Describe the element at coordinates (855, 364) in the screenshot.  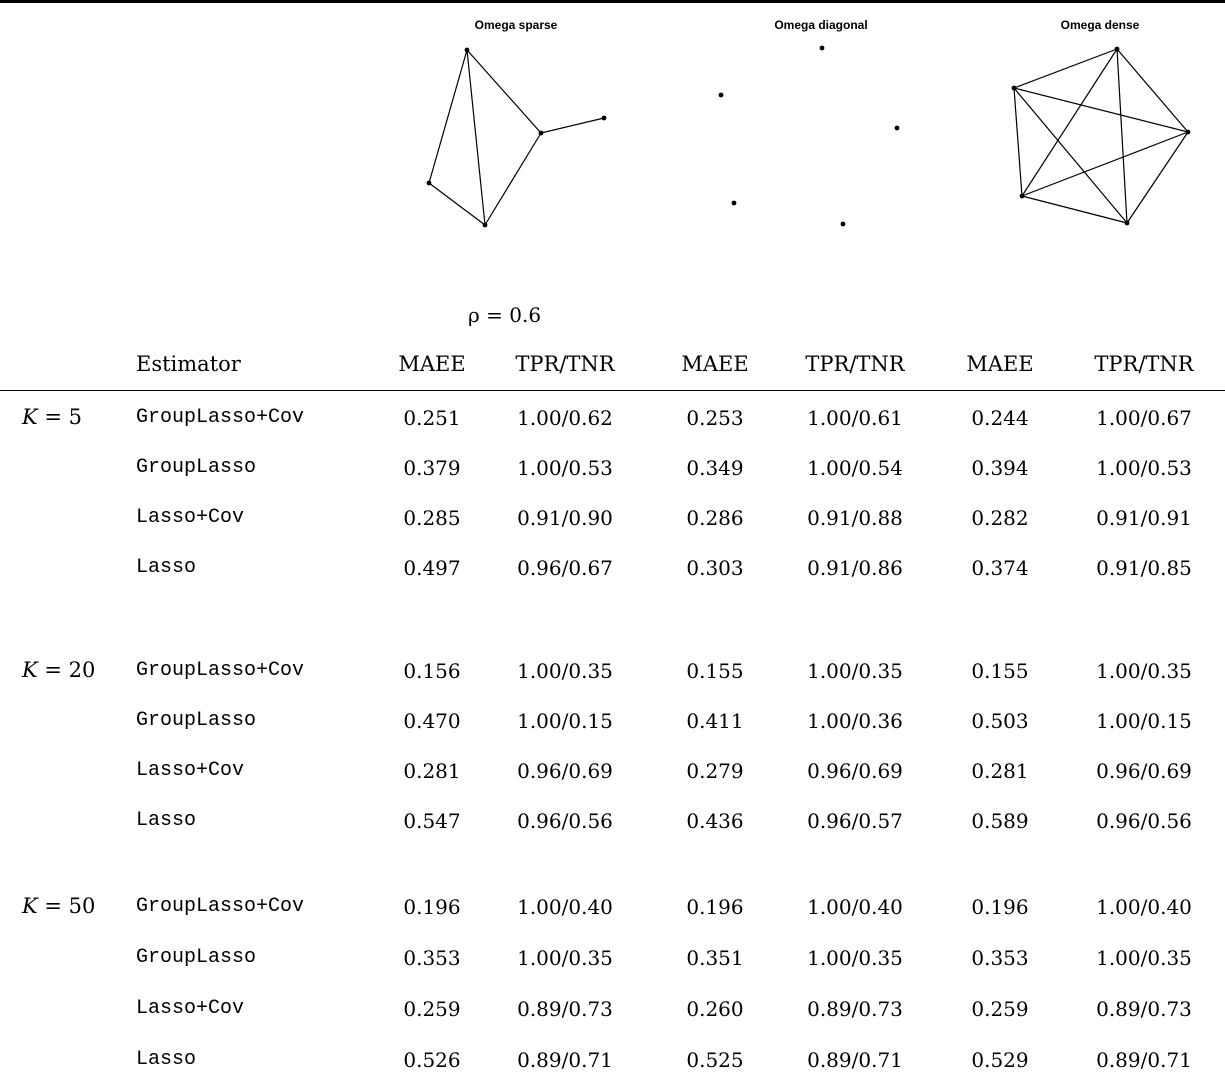
I see `header-tpr-tnr-2: TPR/TNR` at that location.